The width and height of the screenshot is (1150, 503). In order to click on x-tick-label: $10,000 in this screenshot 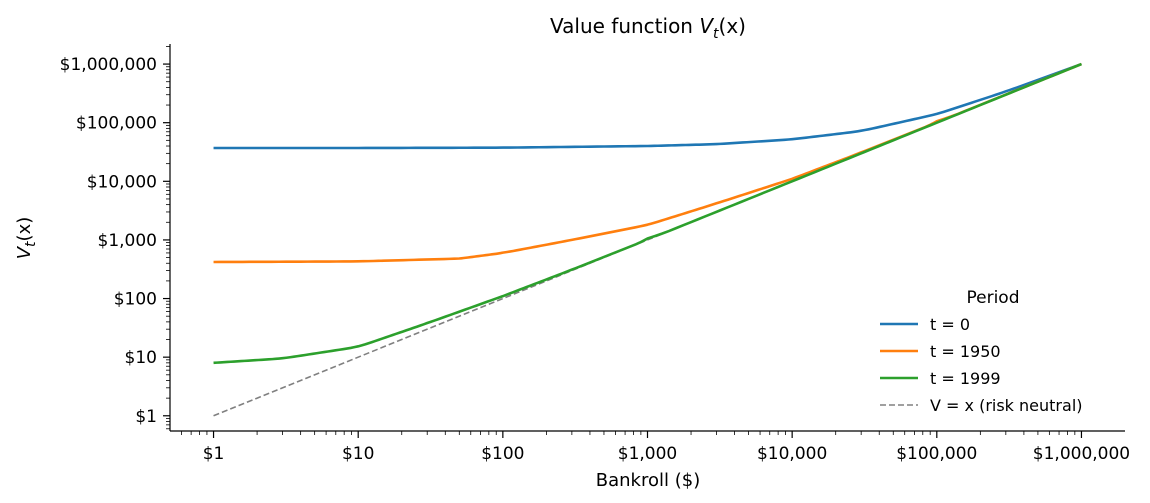, I will do `click(792, 454)`.